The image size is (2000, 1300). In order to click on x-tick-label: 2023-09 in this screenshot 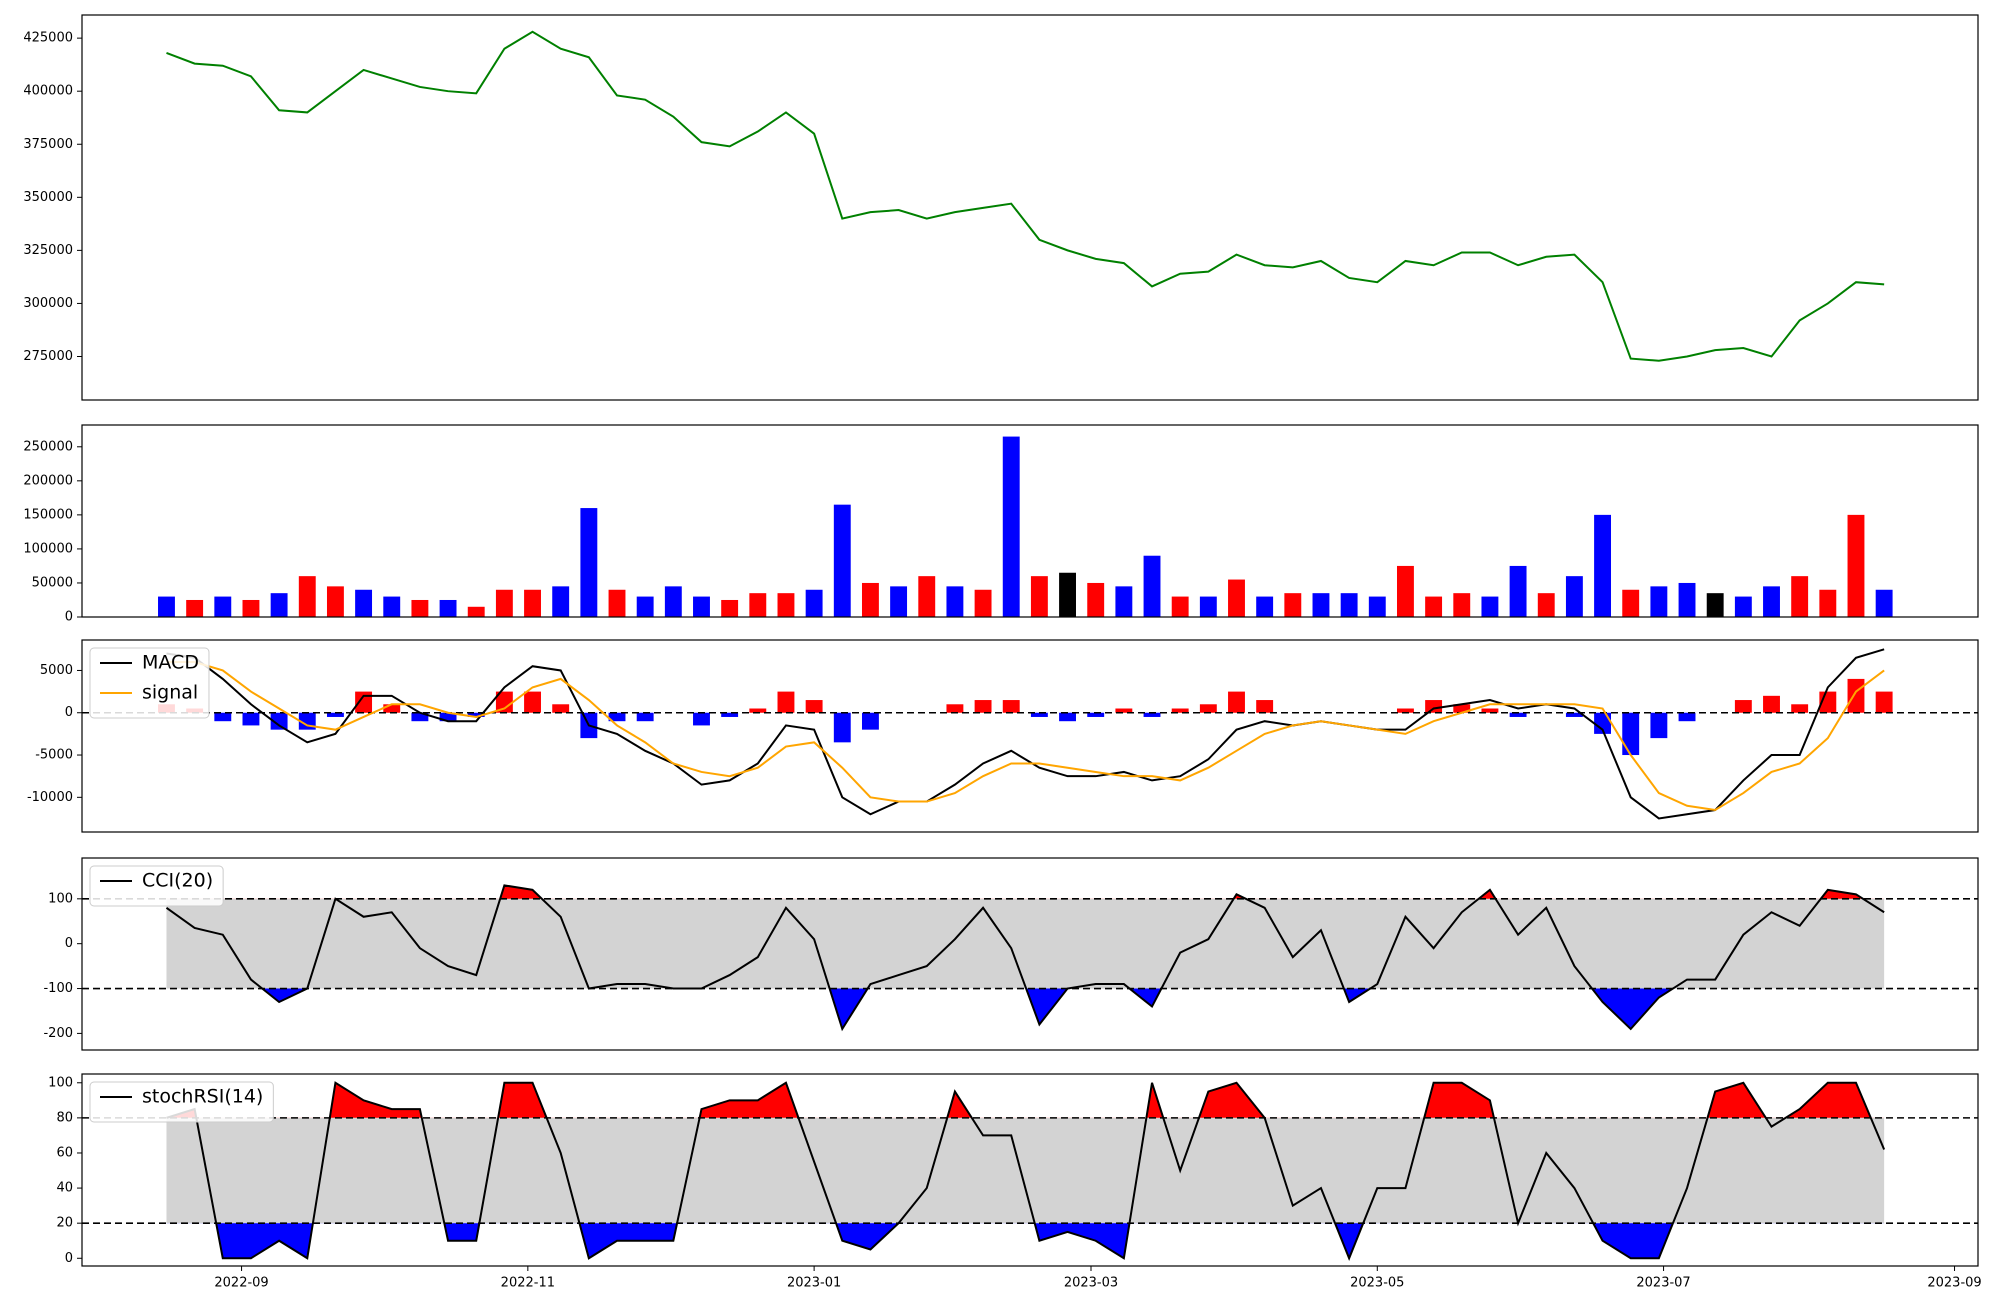, I will do `click(1954, 1283)`.